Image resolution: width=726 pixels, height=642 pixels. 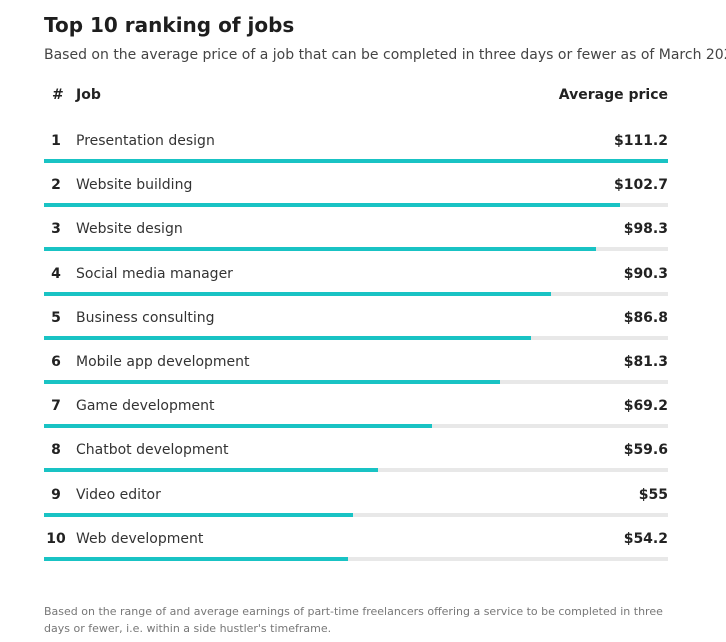 What do you see at coordinates (645, 450) in the screenshot?
I see `price-label: $59.6` at bounding box center [645, 450].